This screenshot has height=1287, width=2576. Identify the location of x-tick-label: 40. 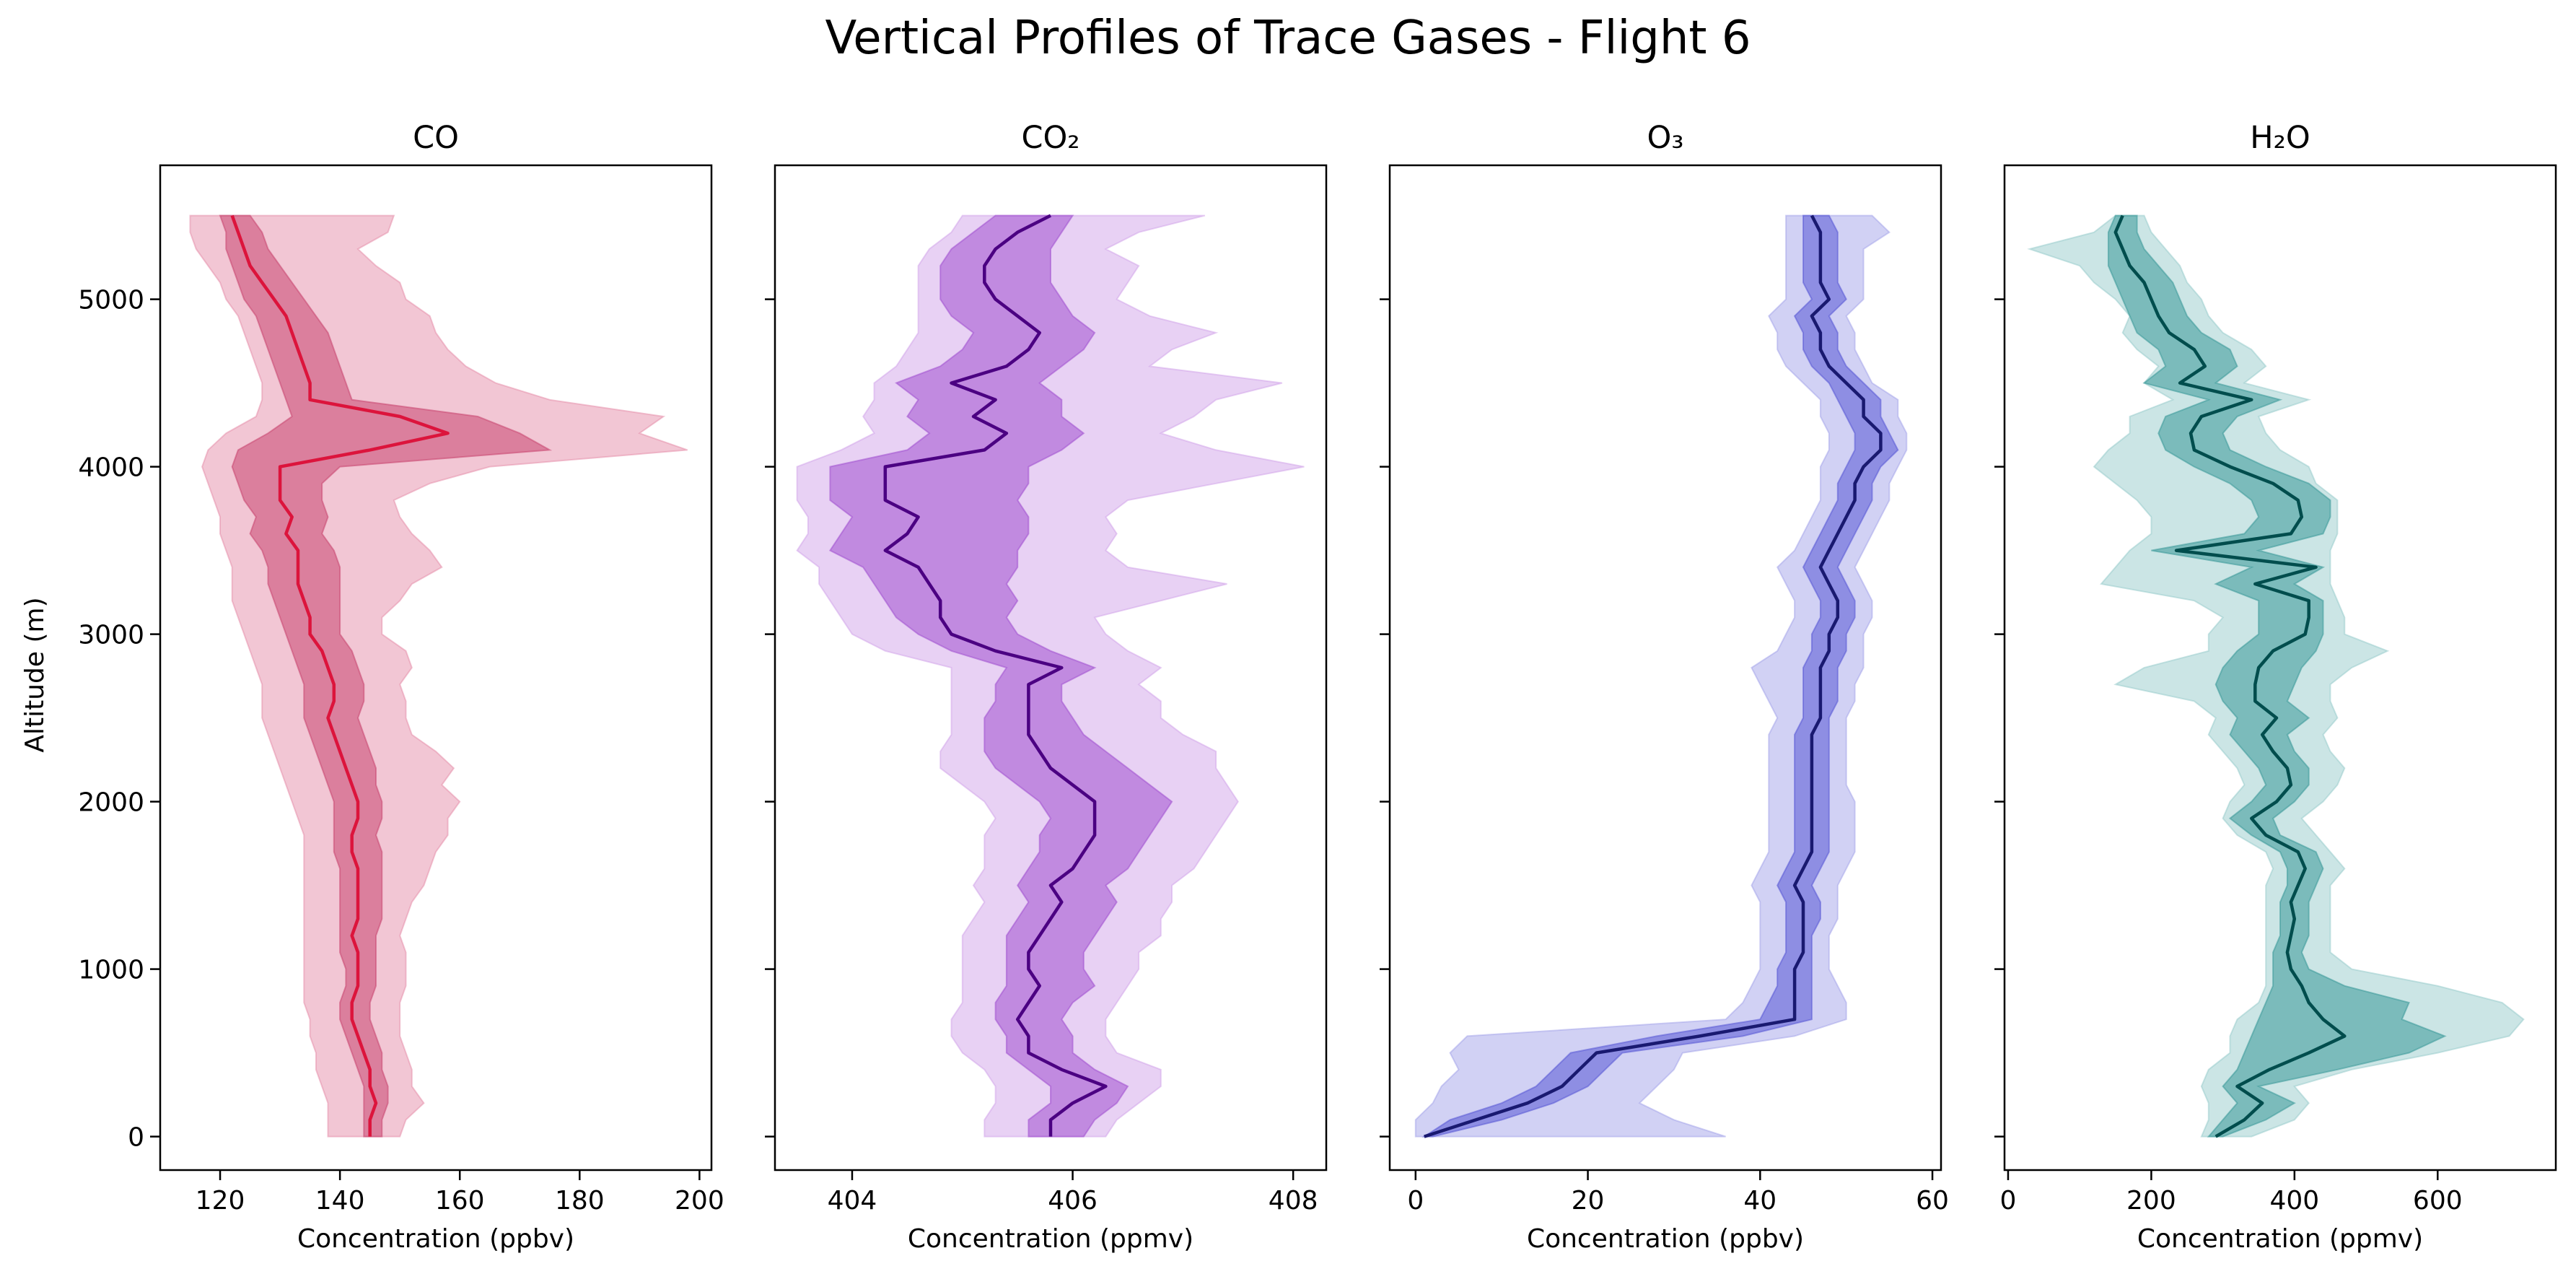
(1760, 1201).